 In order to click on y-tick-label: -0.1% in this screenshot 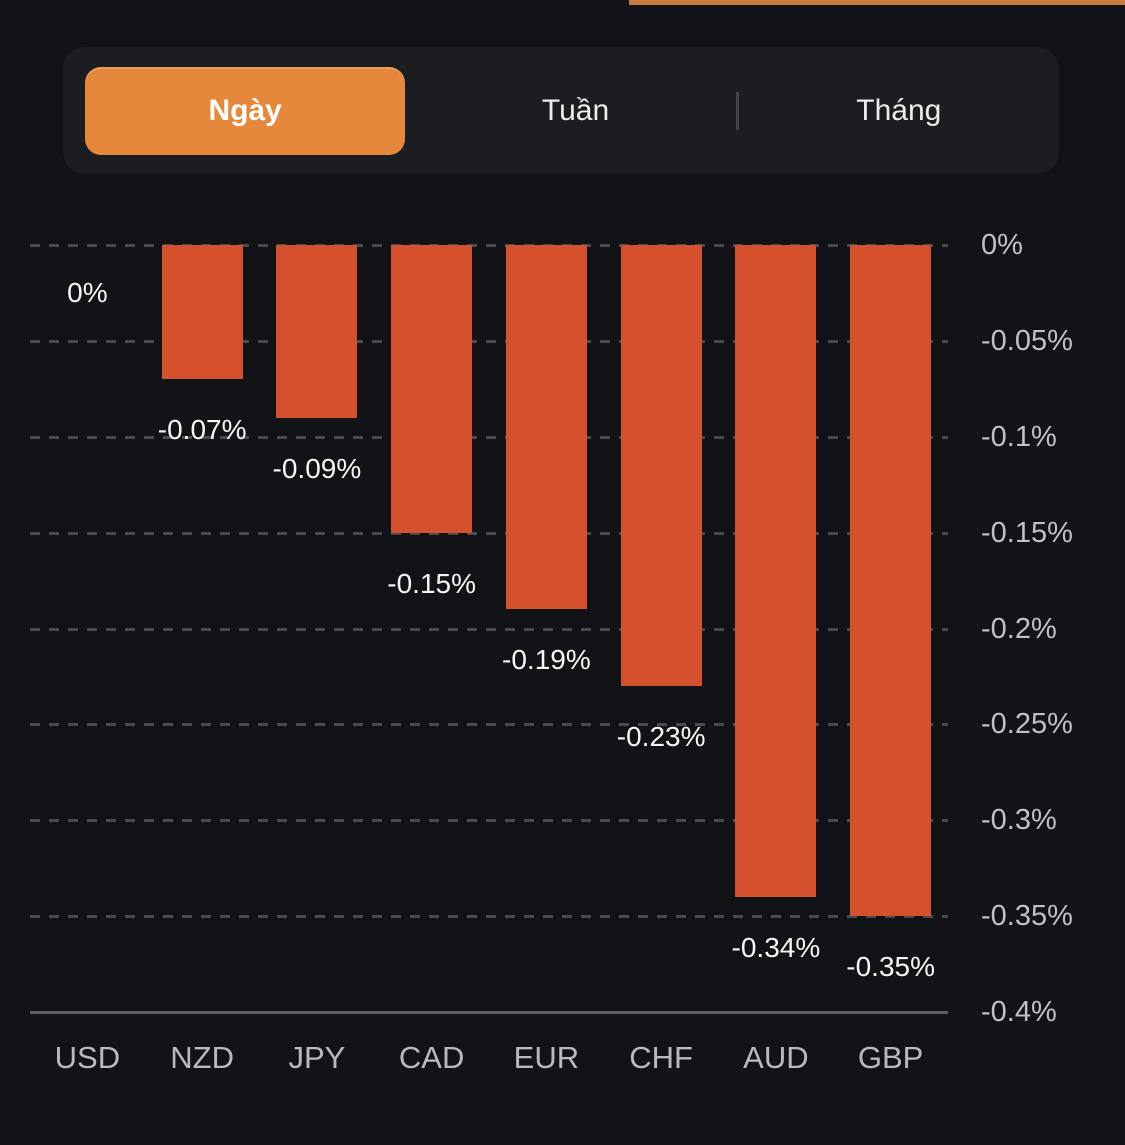, I will do `click(1019, 436)`.